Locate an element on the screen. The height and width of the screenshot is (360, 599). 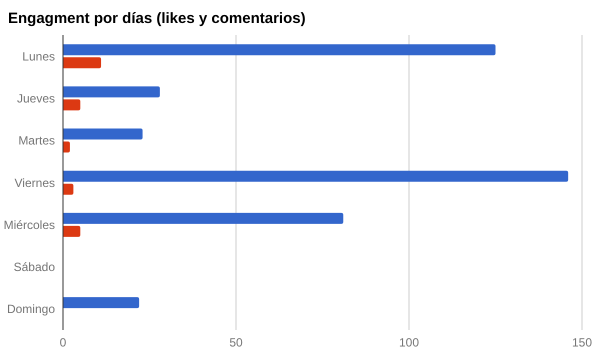
y-tick-label: Viernes is located at coordinates (34, 183).